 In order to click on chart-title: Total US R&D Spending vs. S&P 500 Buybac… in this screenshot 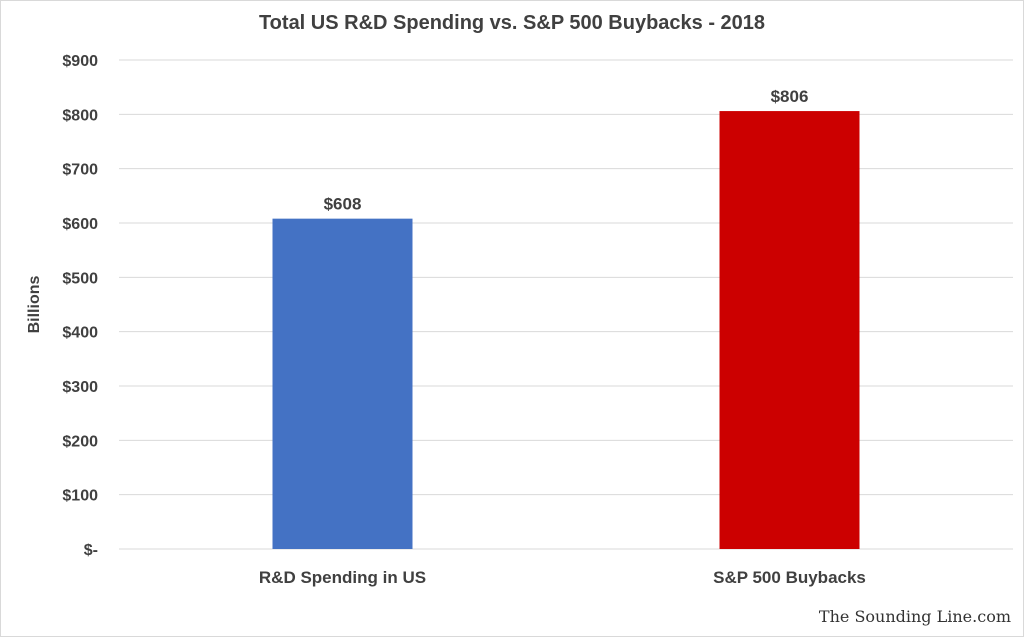, I will do `click(512, 23)`.